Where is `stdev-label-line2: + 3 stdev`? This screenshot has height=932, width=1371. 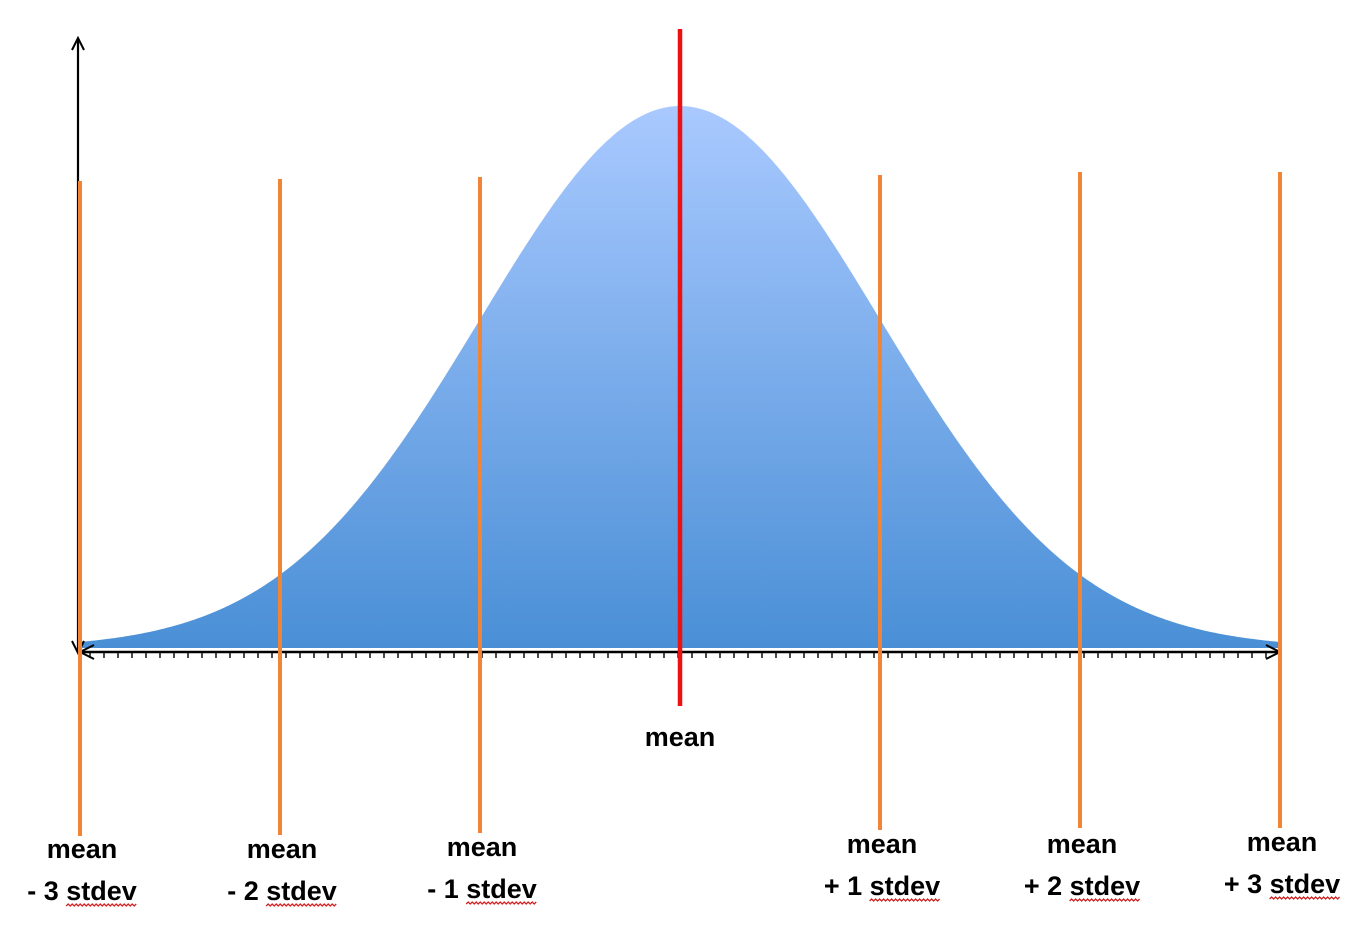 stdev-label-line2: + 3 stdev is located at coordinates (1282, 884).